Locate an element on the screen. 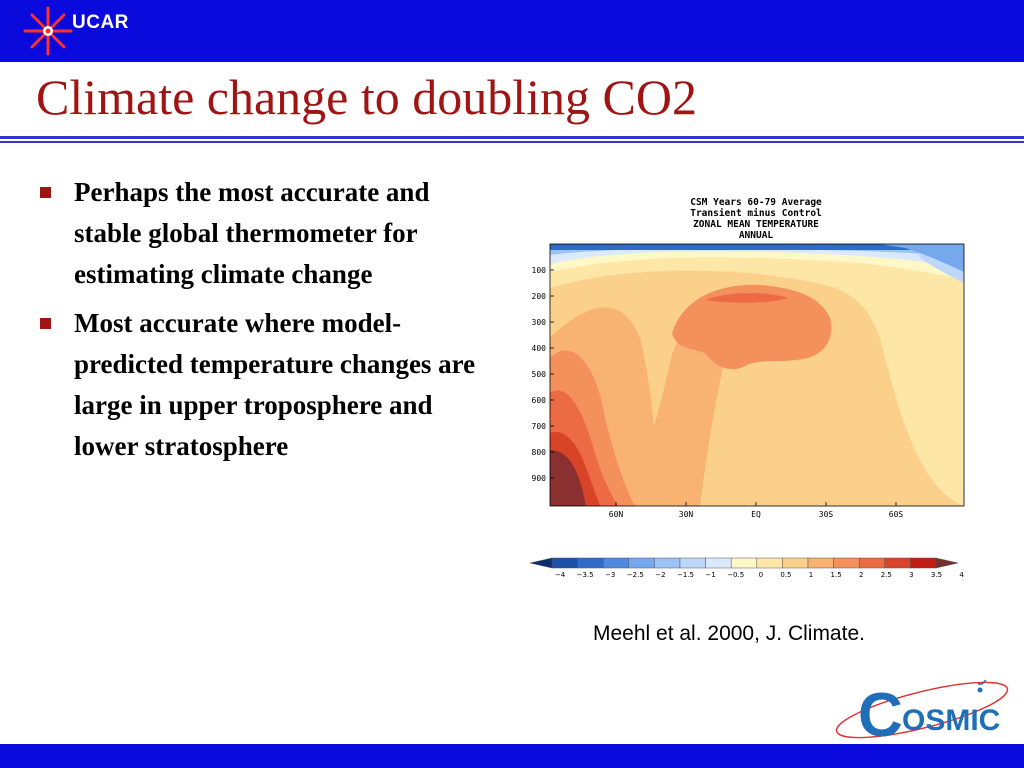  y-tick-label: 100 is located at coordinates (539, 270).